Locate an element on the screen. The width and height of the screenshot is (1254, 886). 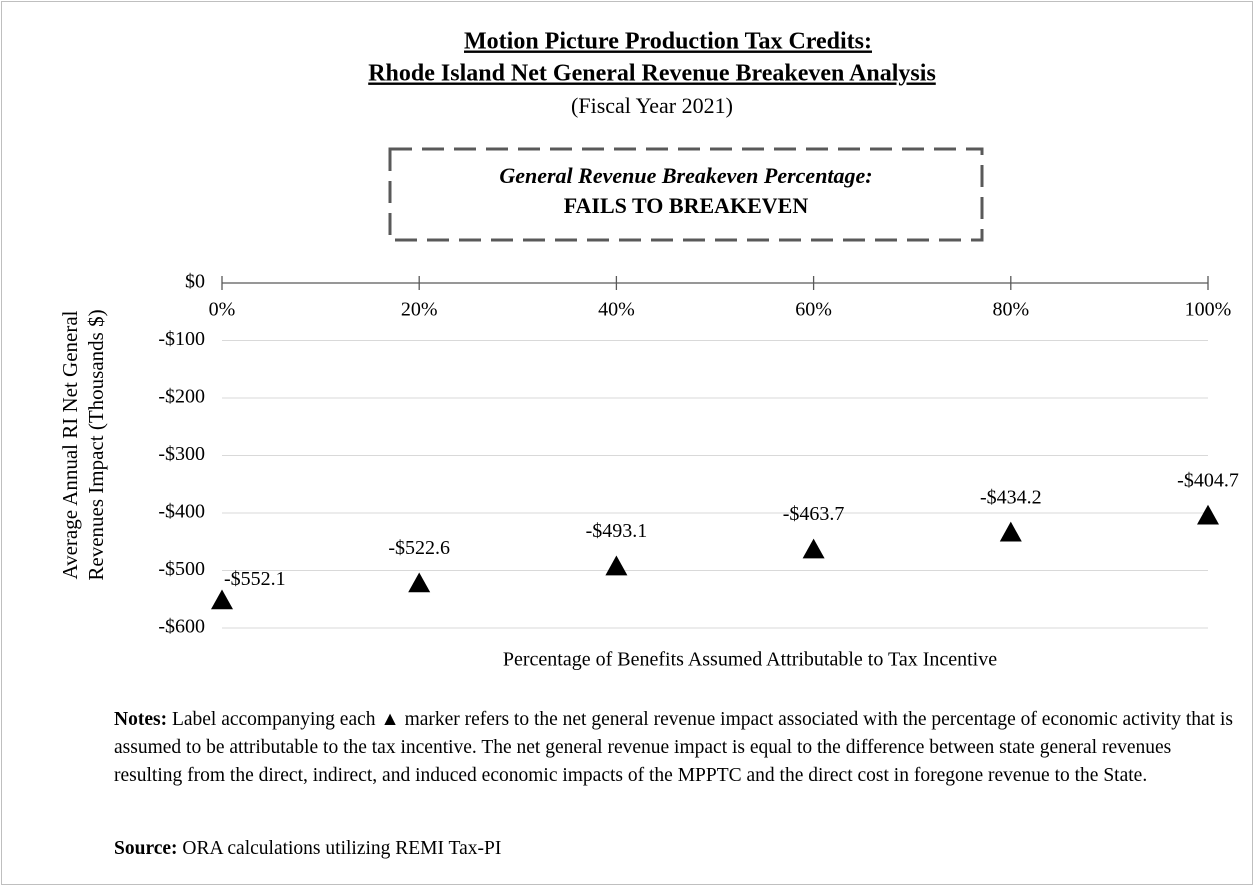
y-axis-label: Average Annual RI Net General is located at coordinates (70, 444).